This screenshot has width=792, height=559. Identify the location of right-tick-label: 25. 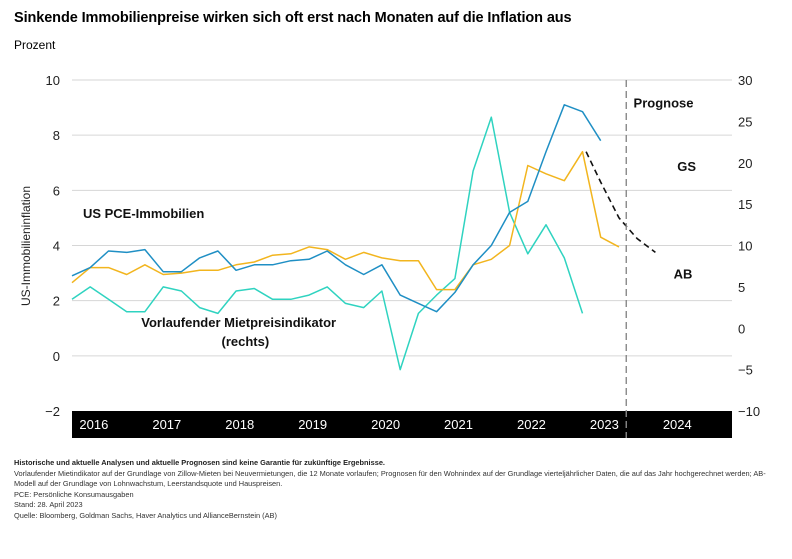
(745, 121).